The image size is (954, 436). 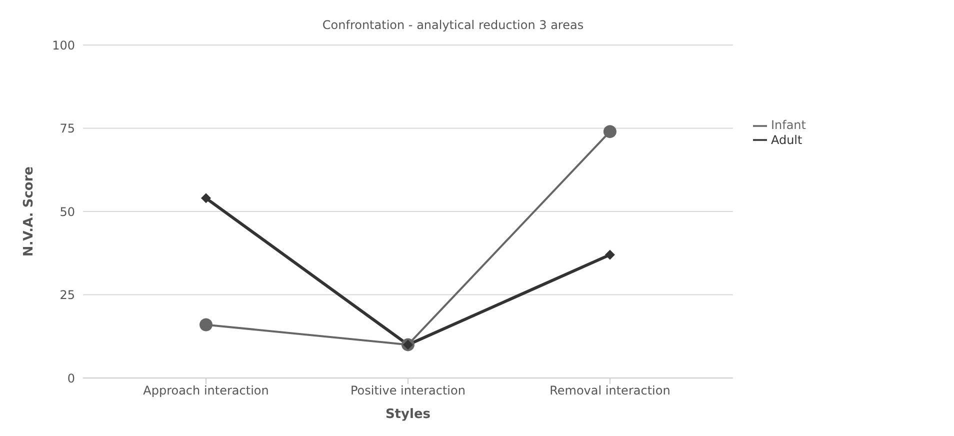 What do you see at coordinates (610, 391) in the screenshot?
I see `x-tick-label: Removal interaction` at bounding box center [610, 391].